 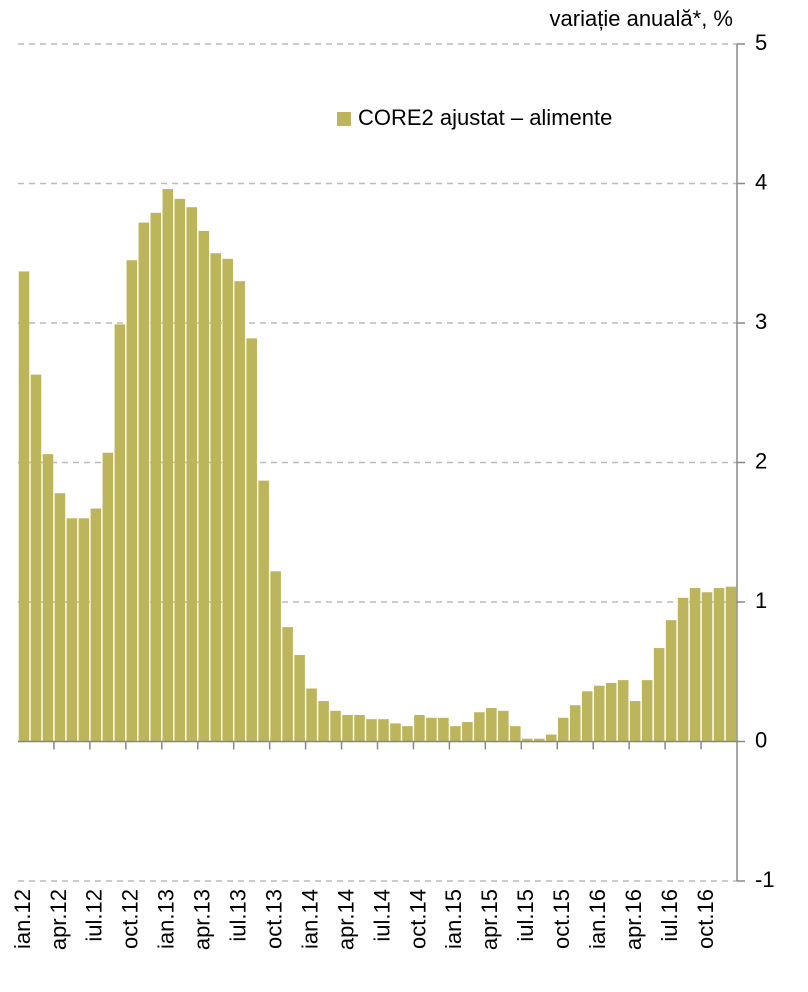 What do you see at coordinates (309, 919) in the screenshot?
I see `x-tick-label: ian.14` at bounding box center [309, 919].